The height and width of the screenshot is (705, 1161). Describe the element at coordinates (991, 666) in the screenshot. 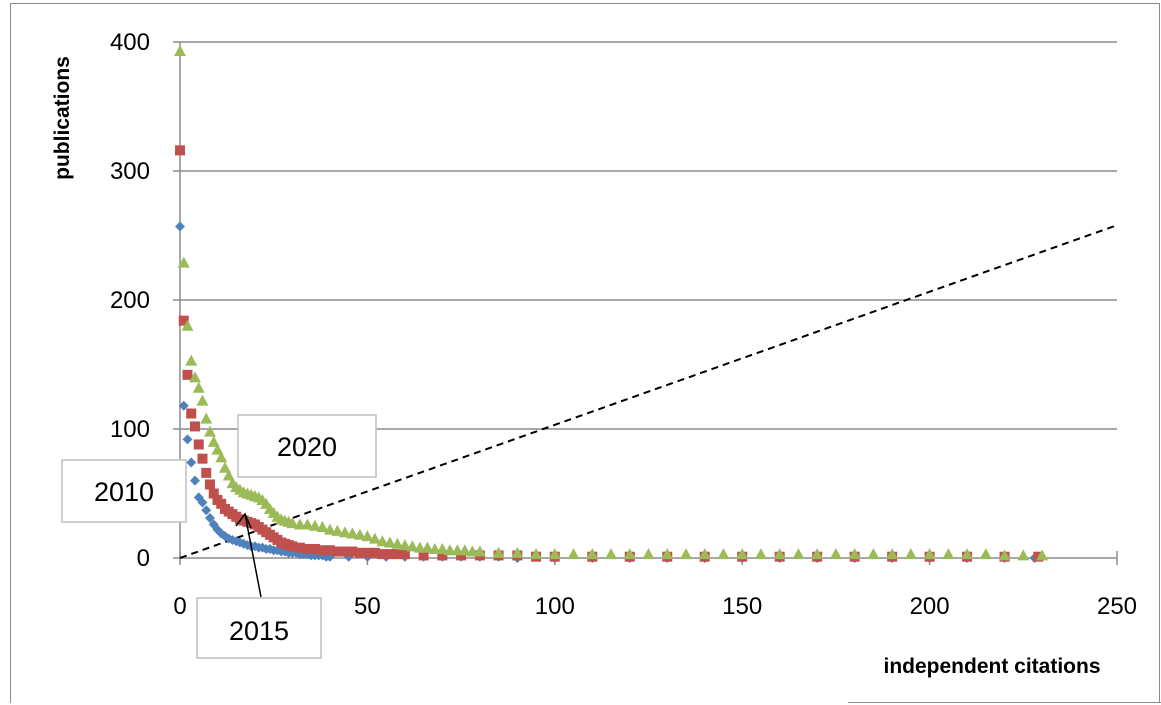

I see `x-axis-title: independent citations` at that location.